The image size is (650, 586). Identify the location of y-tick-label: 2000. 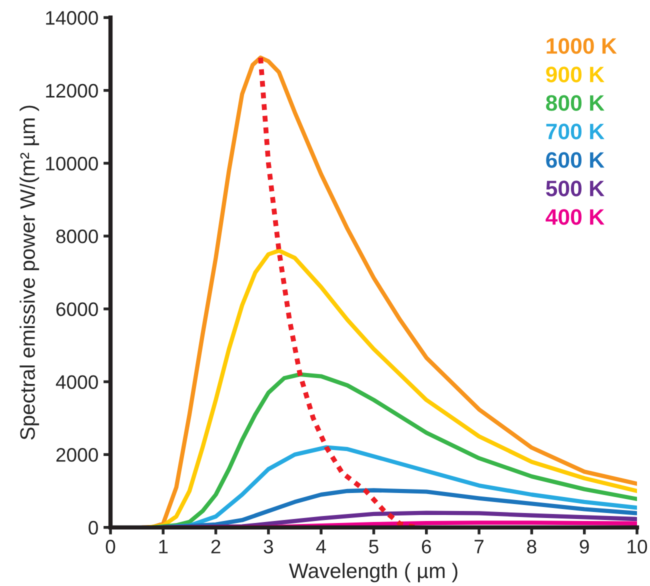
(77, 455).